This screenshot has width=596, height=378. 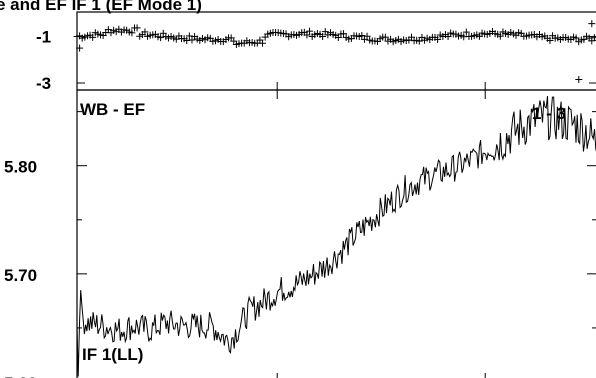 What do you see at coordinates (43, 83) in the screenshot?
I see `top-ytick-label: -3` at bounding box center [43, 83].